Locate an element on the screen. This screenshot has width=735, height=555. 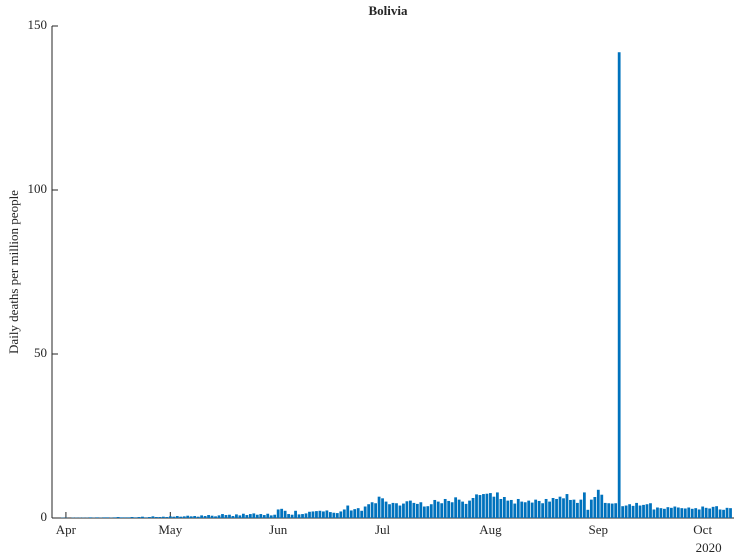
x-tick-label: Oct is located at coordinates (702, 529).